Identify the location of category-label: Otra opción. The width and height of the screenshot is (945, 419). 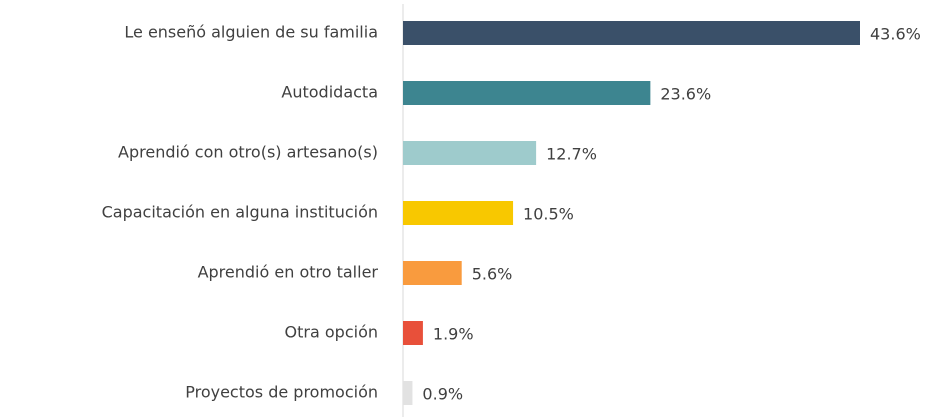
(331, 332).